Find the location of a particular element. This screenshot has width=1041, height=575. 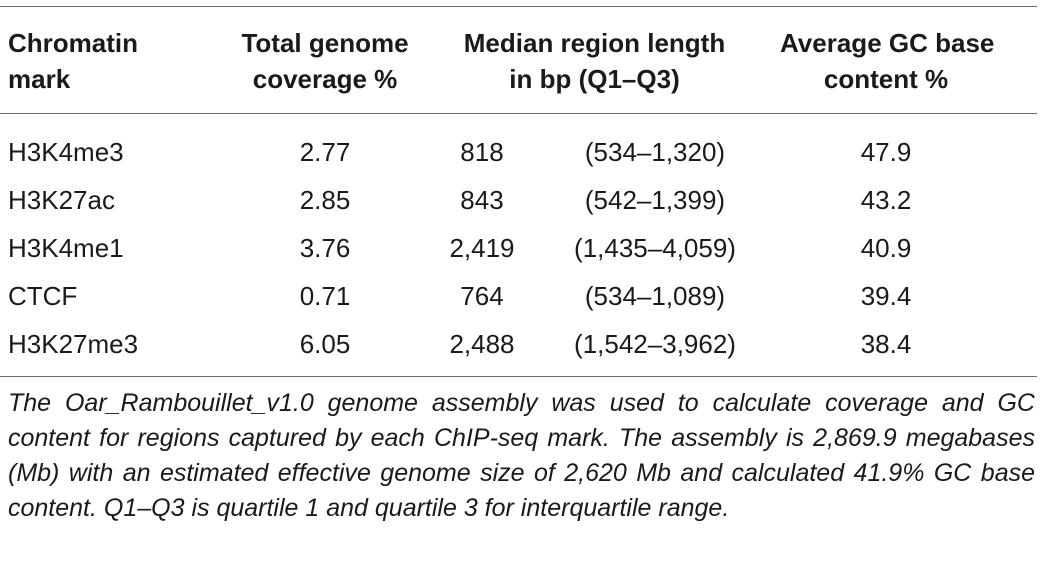

header-rule is located at coordinates (518, 113).